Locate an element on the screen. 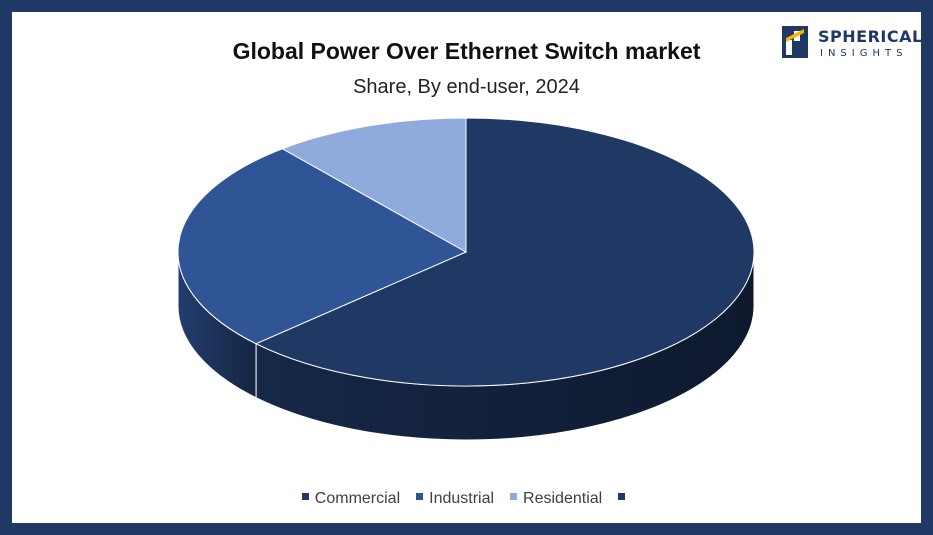 The height and width of the screenshot is (535, 933). legend-item is located at coordinates (624, 499).